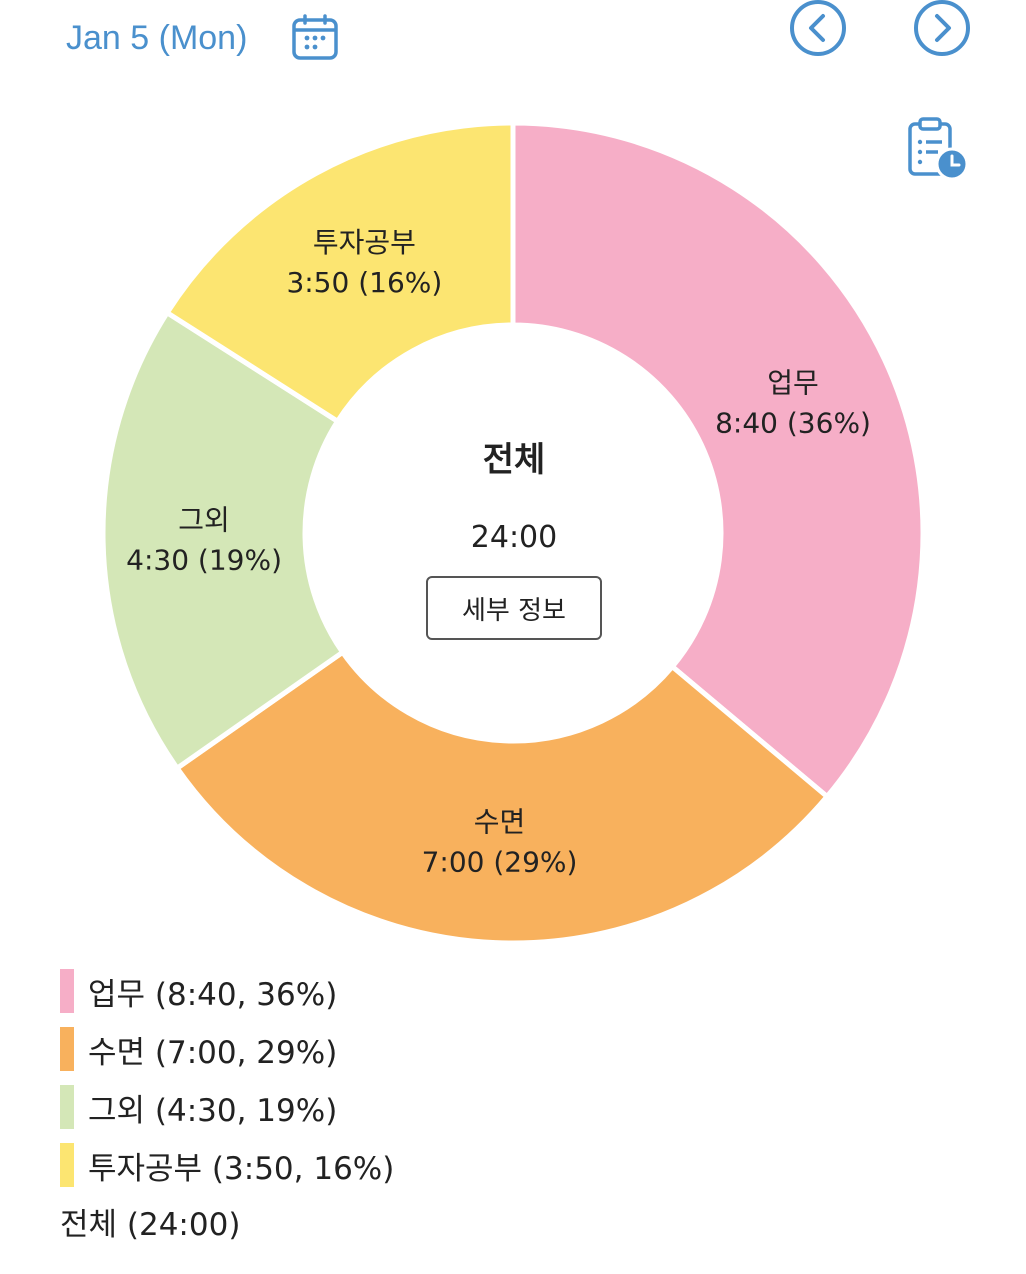 Image resolution: width=1026 pixels, height=1274 pixels. I want to click on center-total: 24:00, so click(514, 537).